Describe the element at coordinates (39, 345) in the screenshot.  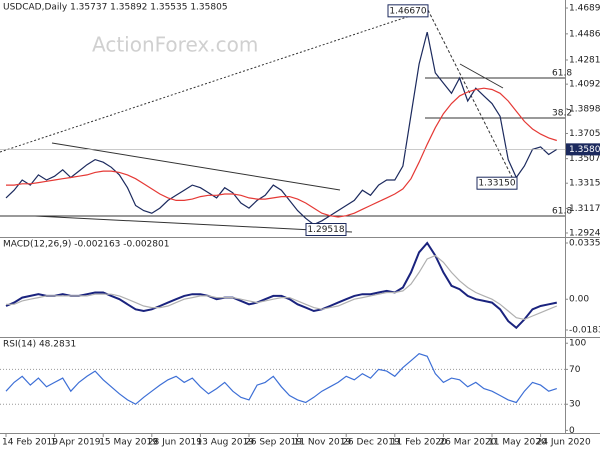
I see `rsi-header: RSI(14) 48.2831` at that location.